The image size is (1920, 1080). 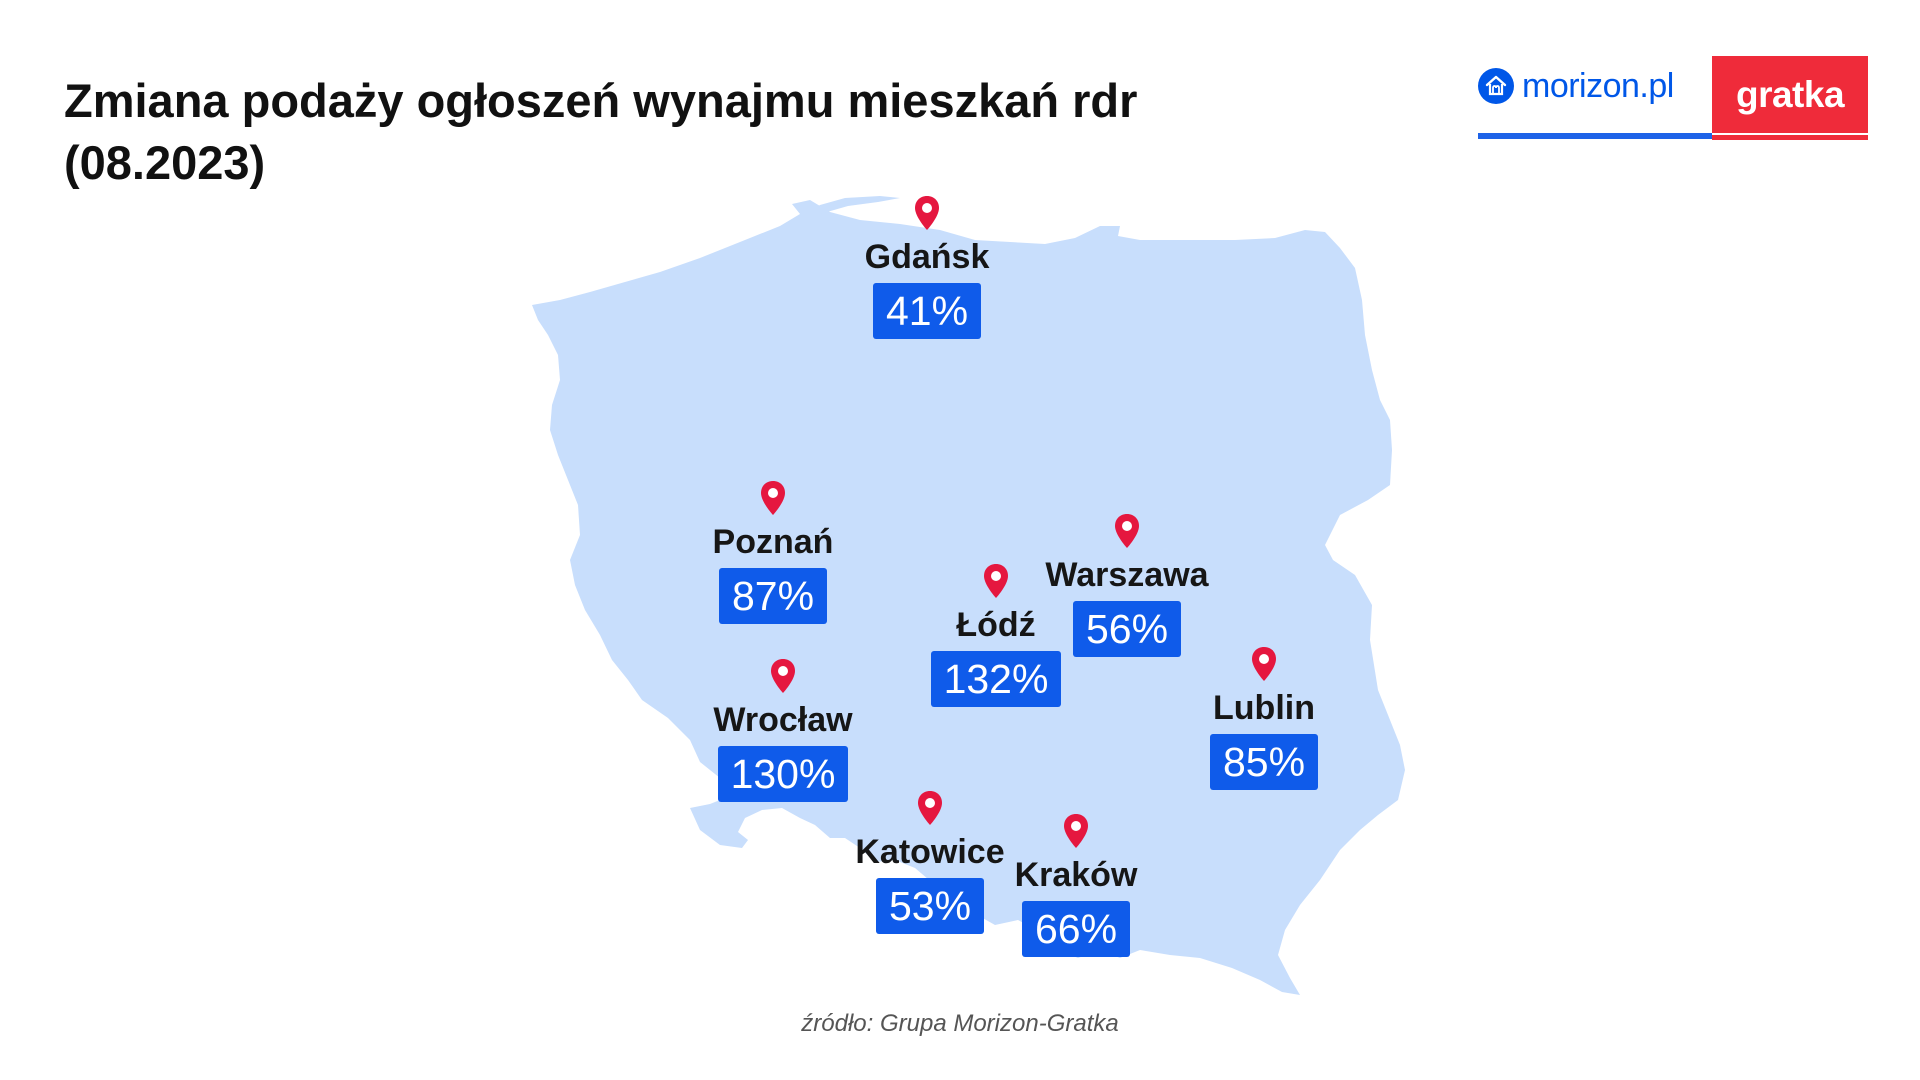 What do you see at coordinates (783, 720) in the screenshot?
I see `city-name: Wrocław` at bounding box center [783, 720].